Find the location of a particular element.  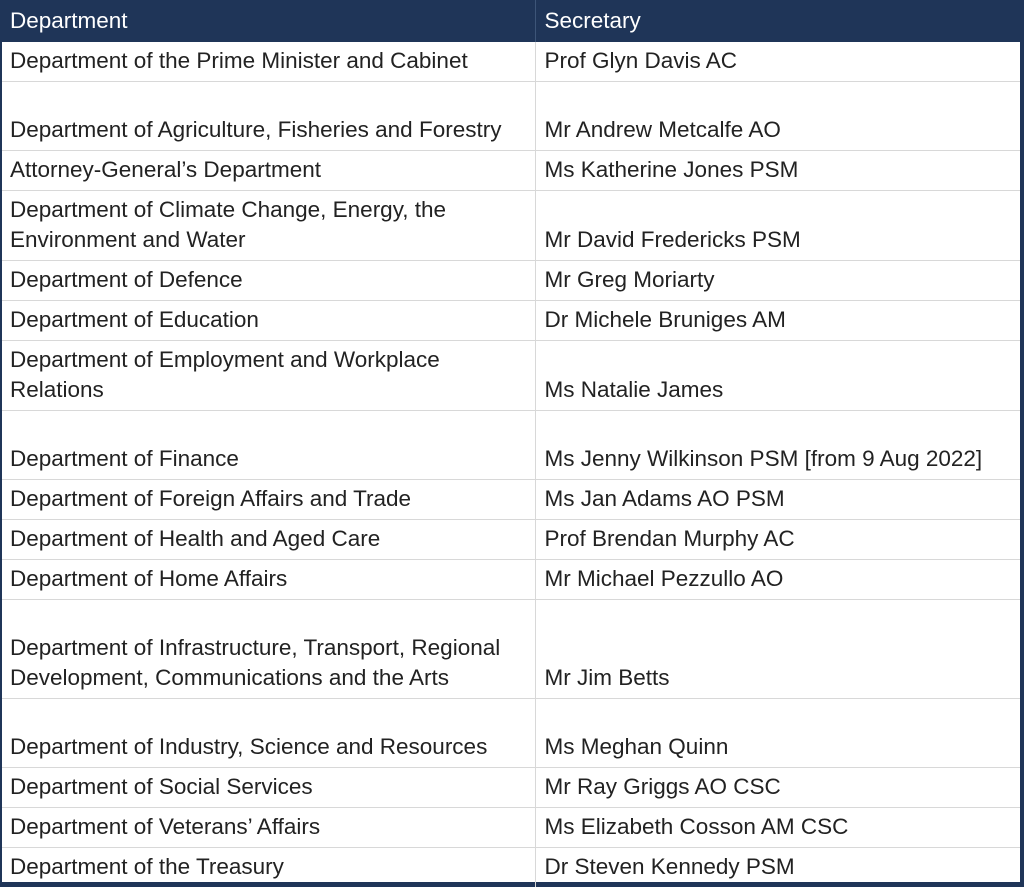

secretary-cell: Ms Meghan Quinn is located at coordinates (777, 733).